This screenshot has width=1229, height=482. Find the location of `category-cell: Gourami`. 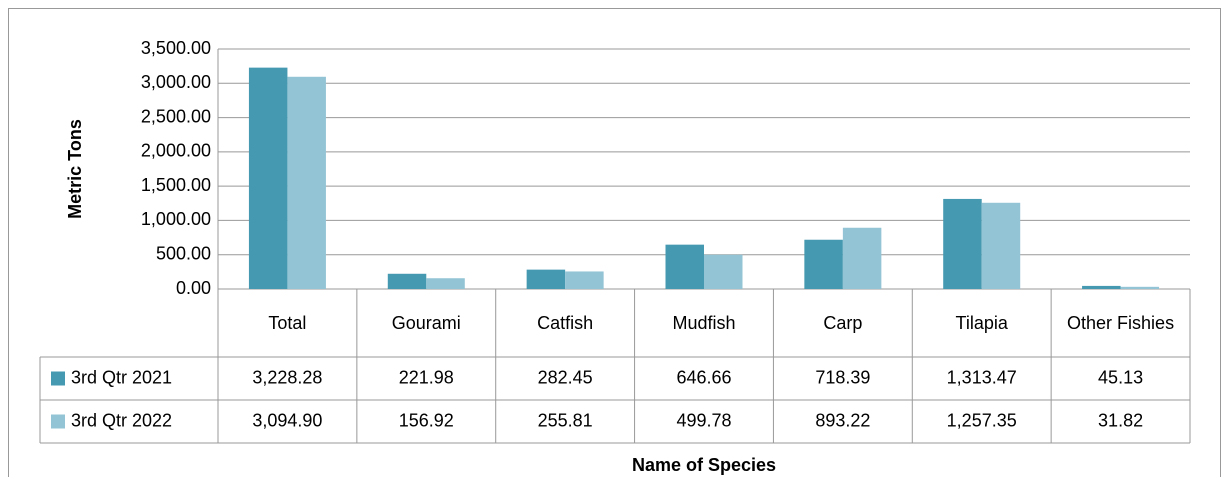

category-cell: Gourami is located at coordinates (426, 323).